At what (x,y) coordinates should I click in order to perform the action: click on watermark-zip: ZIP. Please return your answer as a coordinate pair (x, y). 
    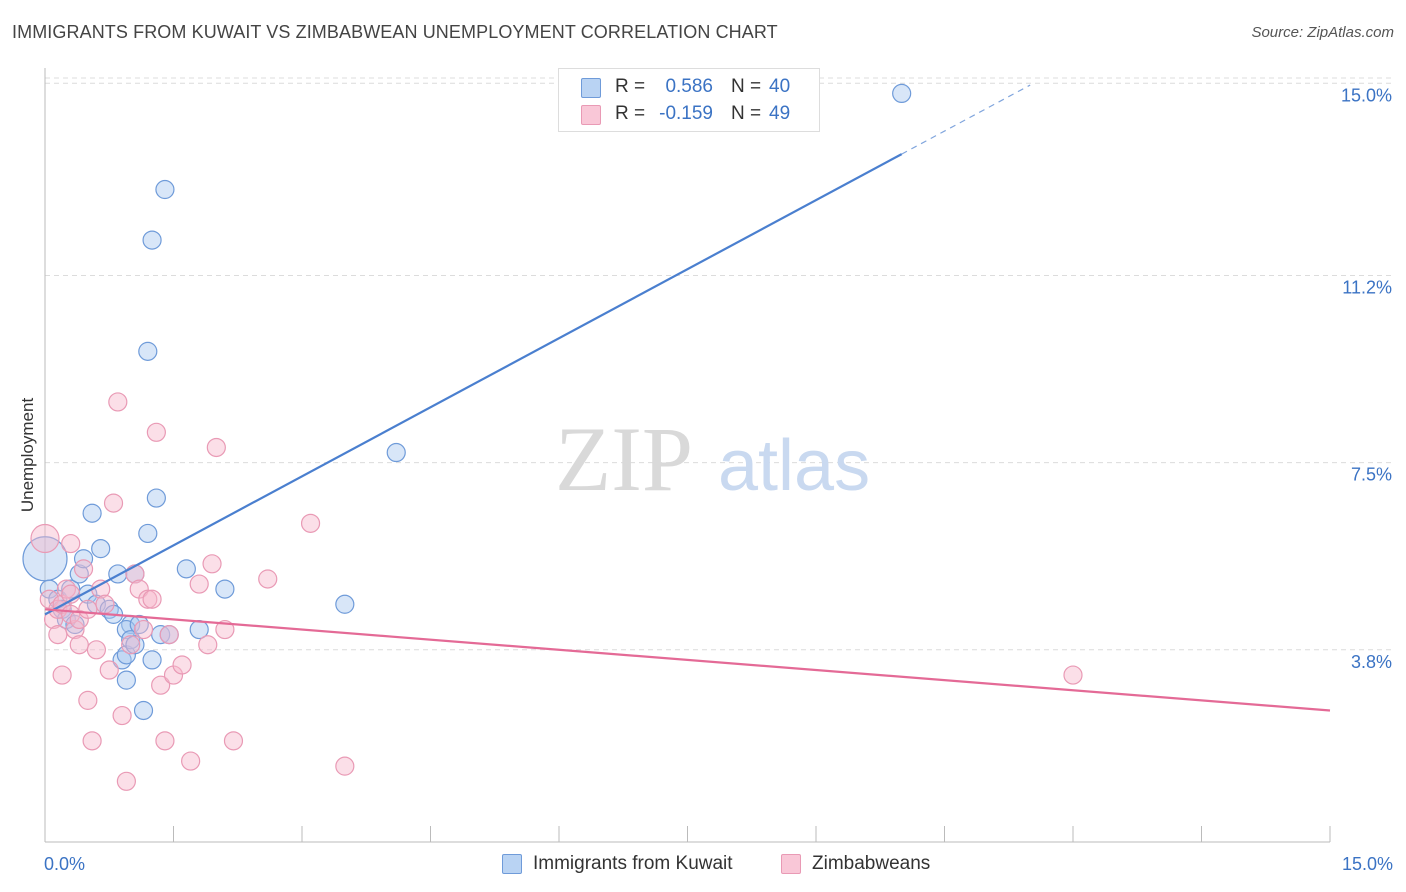
    Looking at the image, I should click on (624, 459).